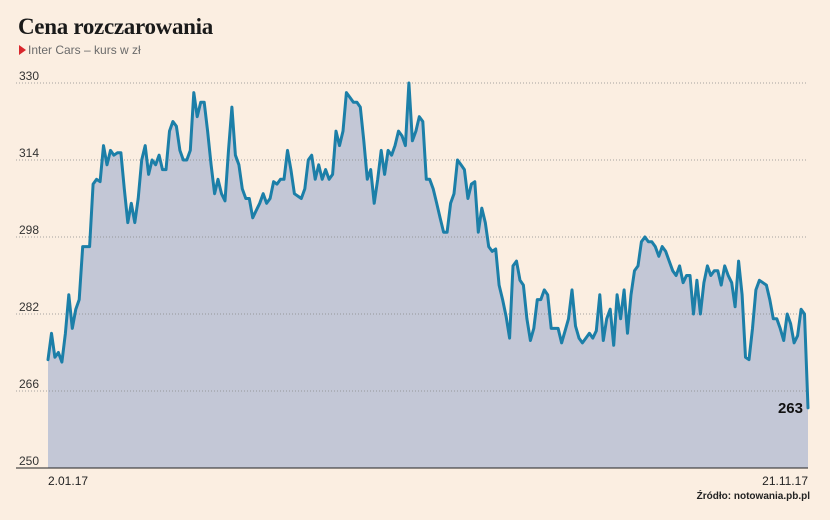 This screenshot has height=520, width=830. Describe the element at coordinates (29, 461) in the screenshot. I see `y-tick-label: 250` at that location.